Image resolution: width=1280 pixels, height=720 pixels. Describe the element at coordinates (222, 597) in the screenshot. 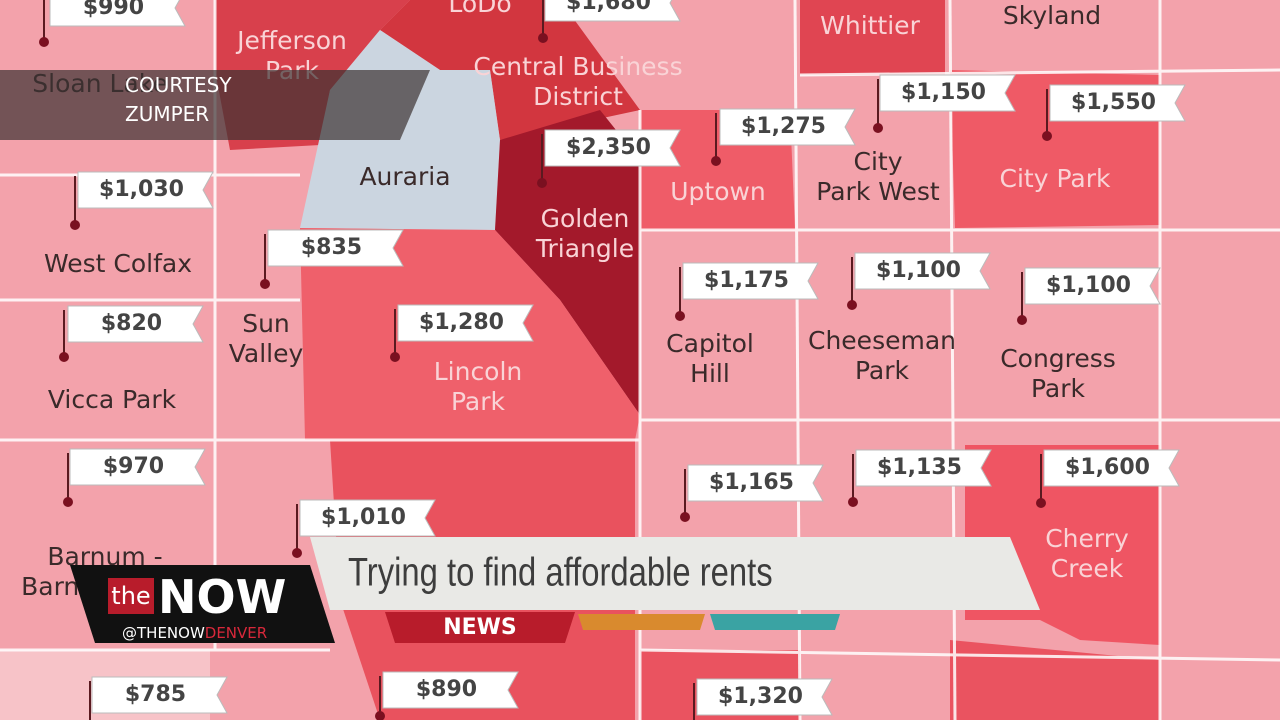

I see `logo-now: NOW` at that location.